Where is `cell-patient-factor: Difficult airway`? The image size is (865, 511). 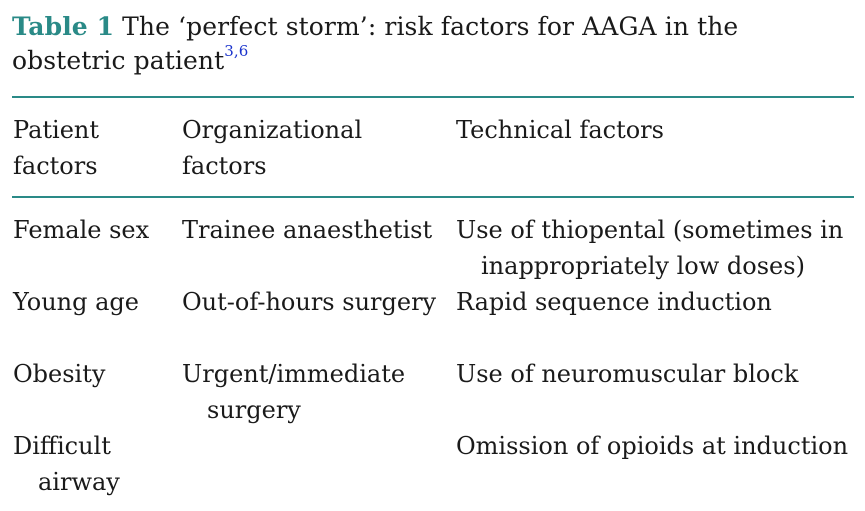 cell-patient-factor: Difficult airway is located at coordinates (66, 464).